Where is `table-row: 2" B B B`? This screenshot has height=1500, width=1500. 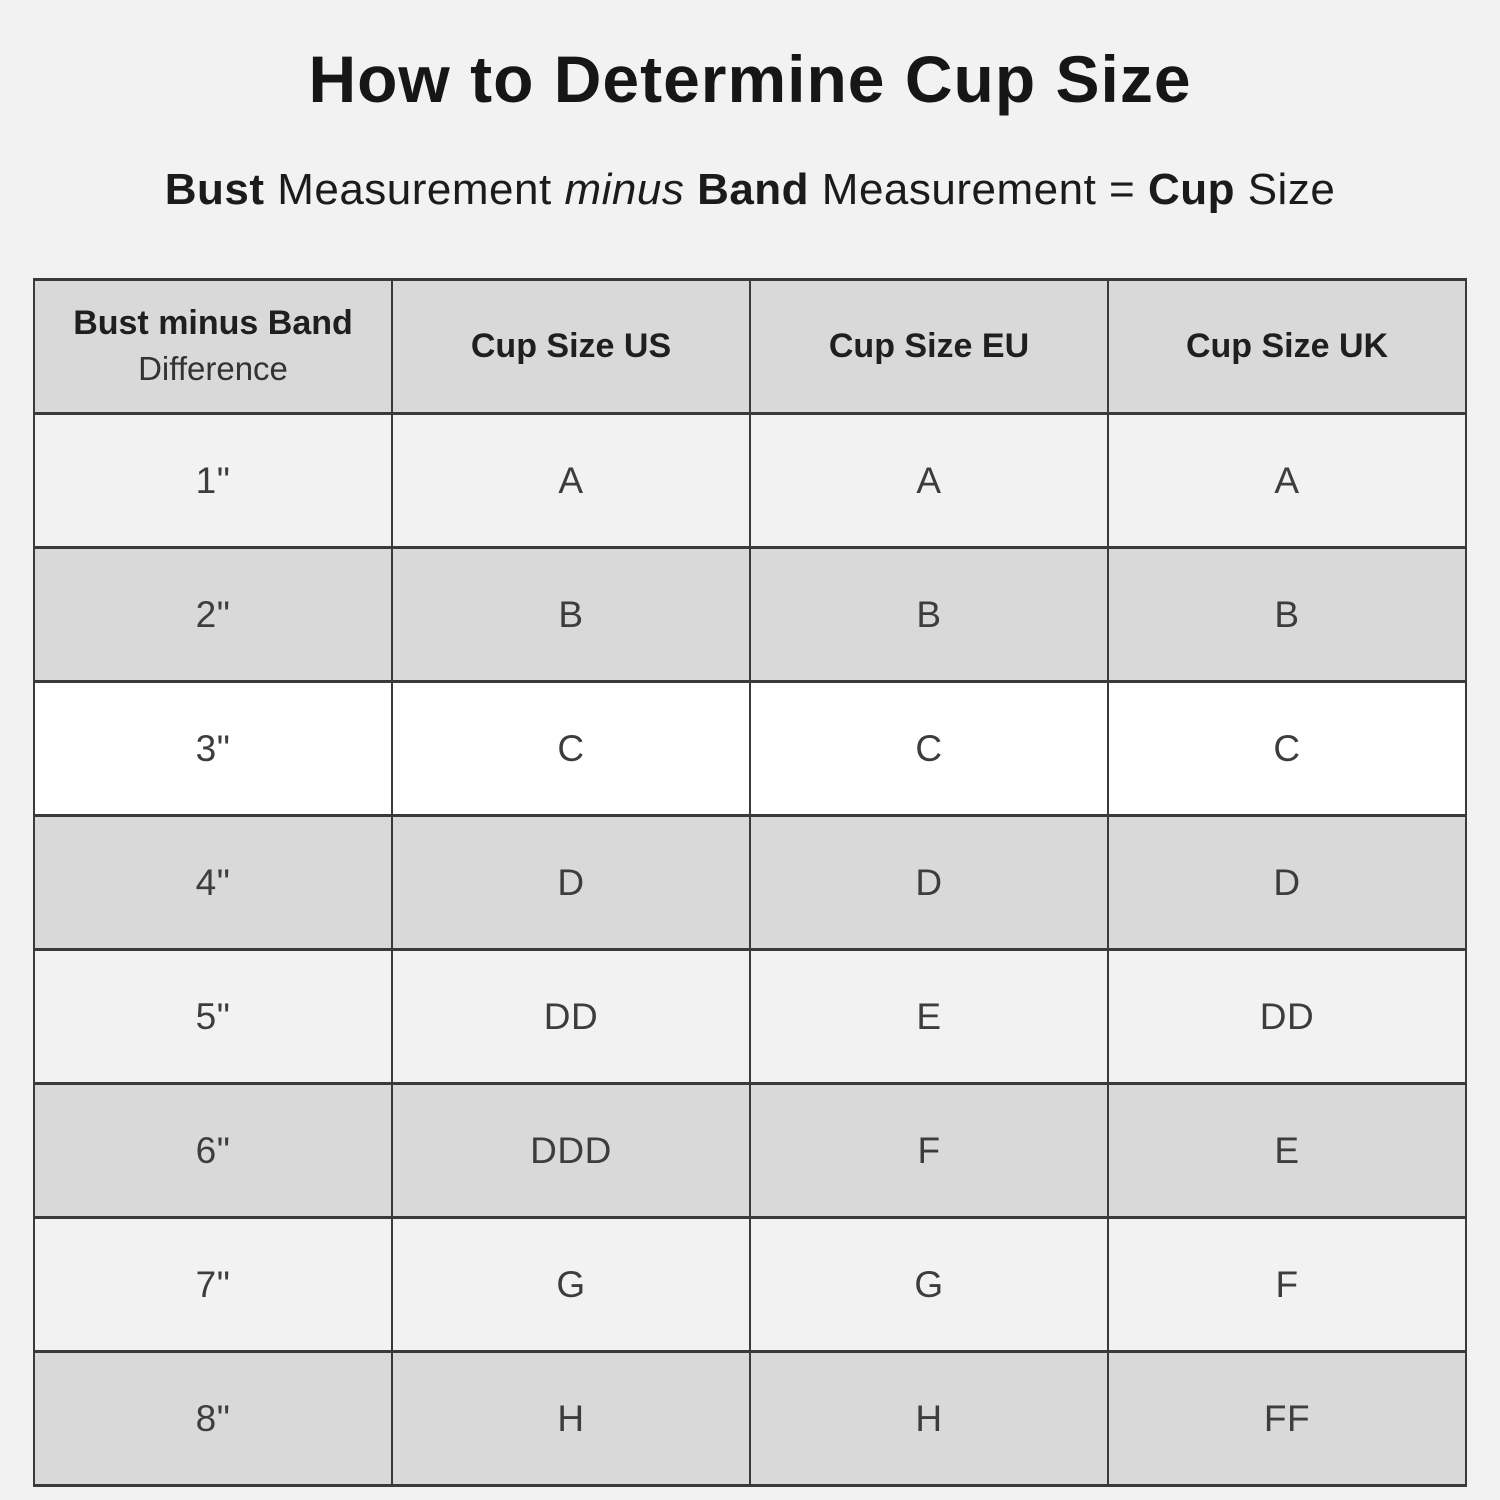
table-row: 2" B B B is located at coordinates (750, 614).